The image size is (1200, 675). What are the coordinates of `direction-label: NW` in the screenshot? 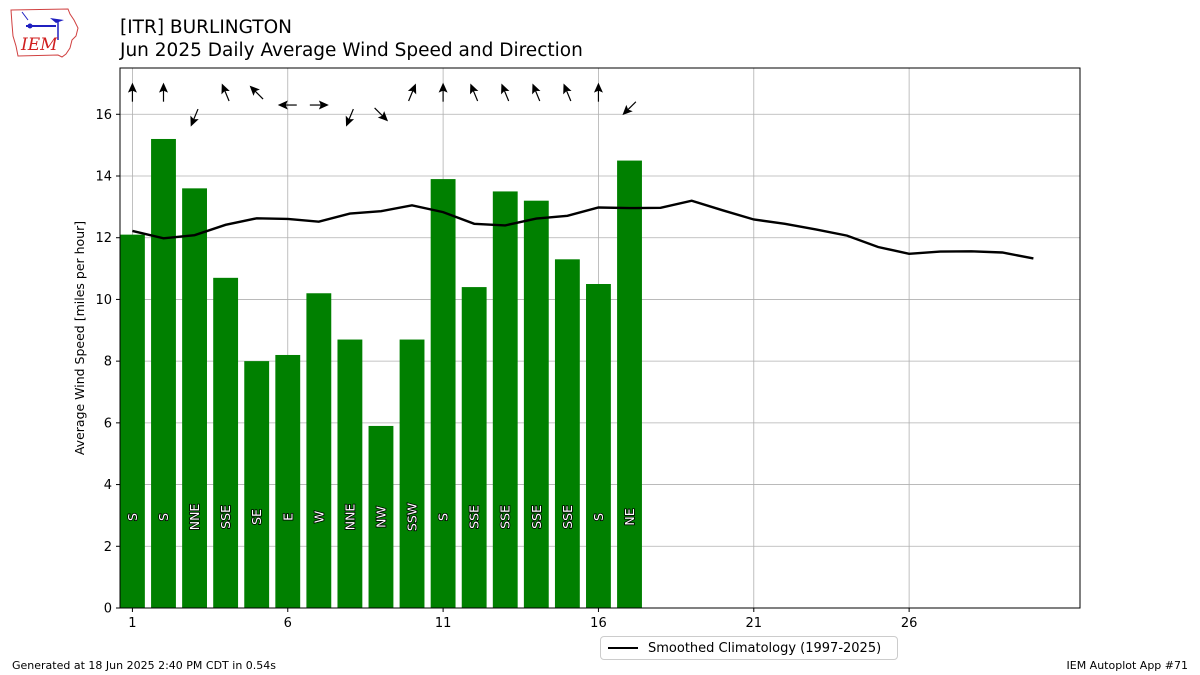 It's located at (380, 517).